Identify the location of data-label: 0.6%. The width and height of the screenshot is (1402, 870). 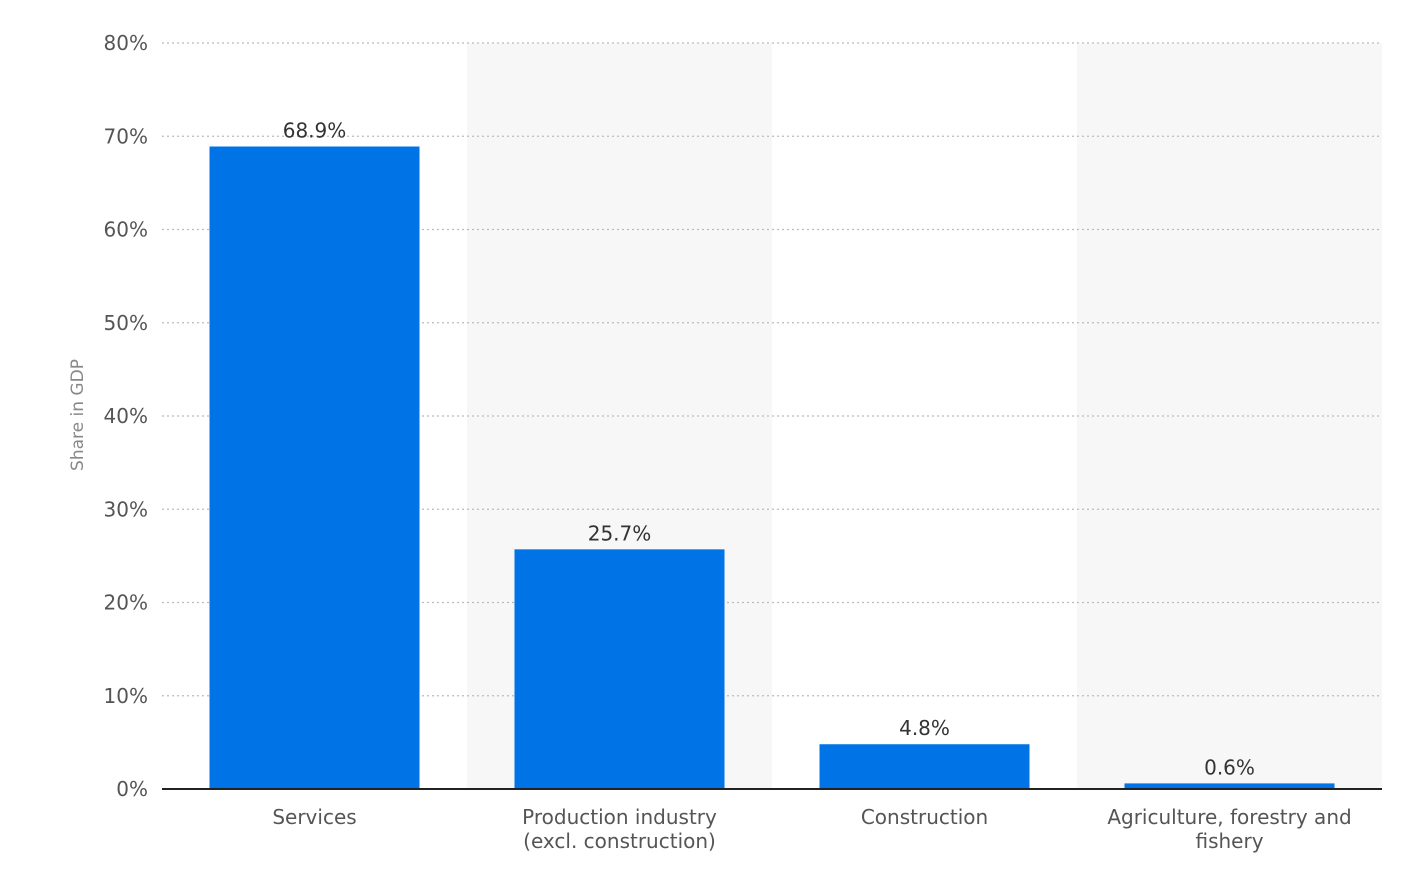
(1229, 767).